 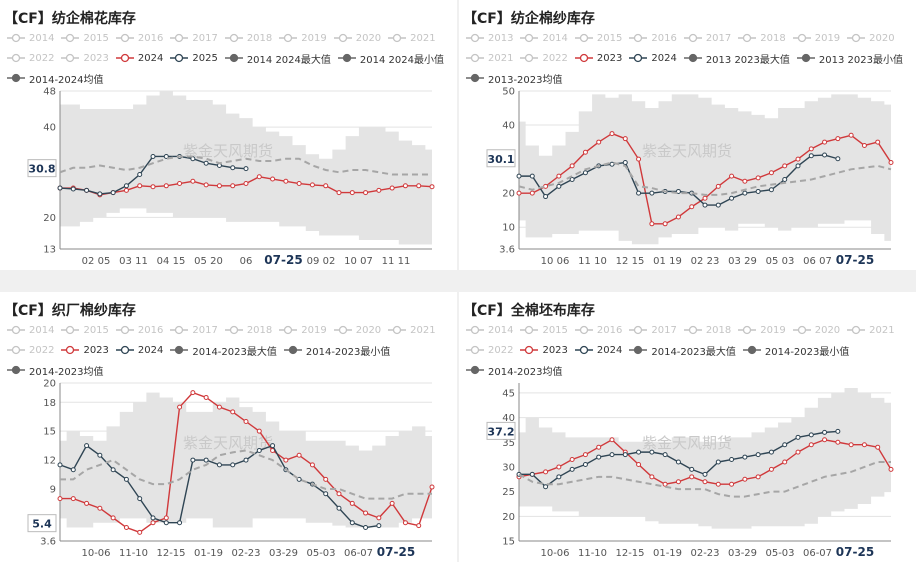 I want to click on x-tick-label: 06-07, so click(x=358, y=553).